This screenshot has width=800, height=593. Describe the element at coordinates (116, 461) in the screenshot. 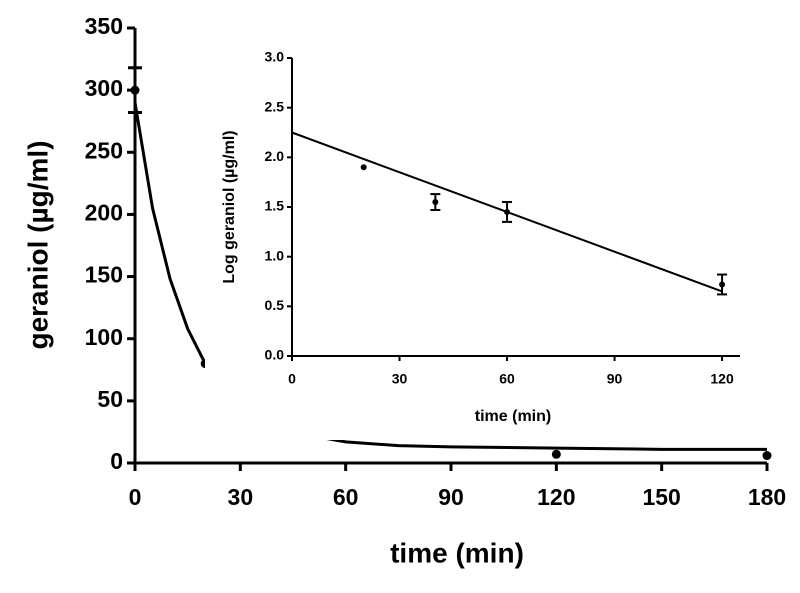

I see `y-tick-label: 0` at that location.